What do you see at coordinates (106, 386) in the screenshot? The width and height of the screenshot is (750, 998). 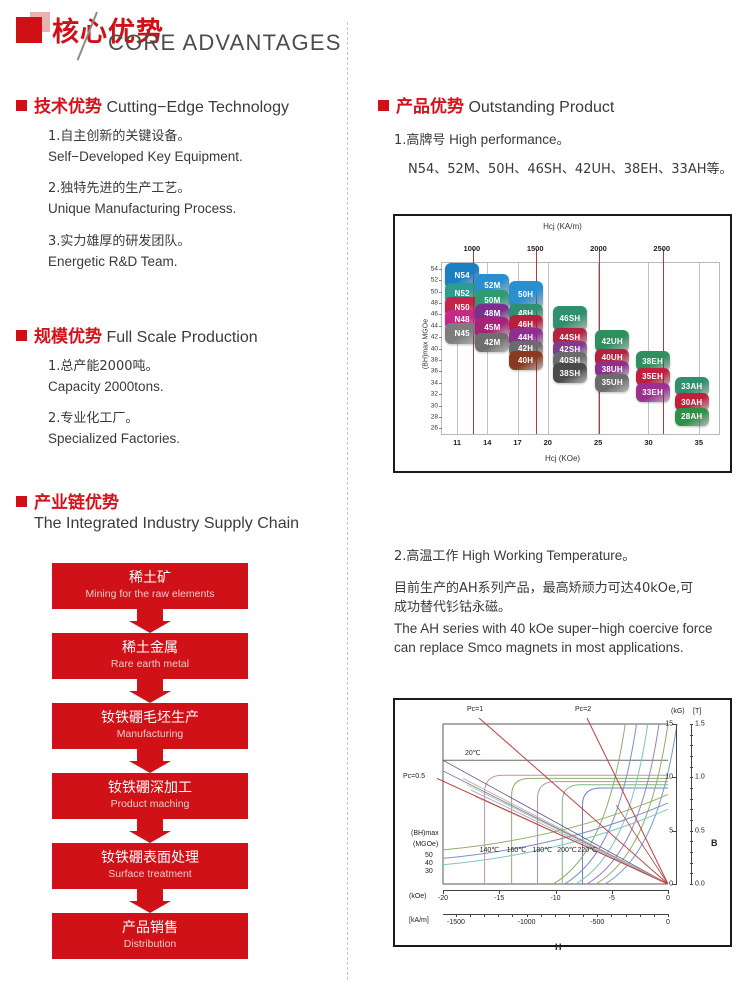 I see `item-en: Capacity 2000tons.` at bounding box center [106, 386].